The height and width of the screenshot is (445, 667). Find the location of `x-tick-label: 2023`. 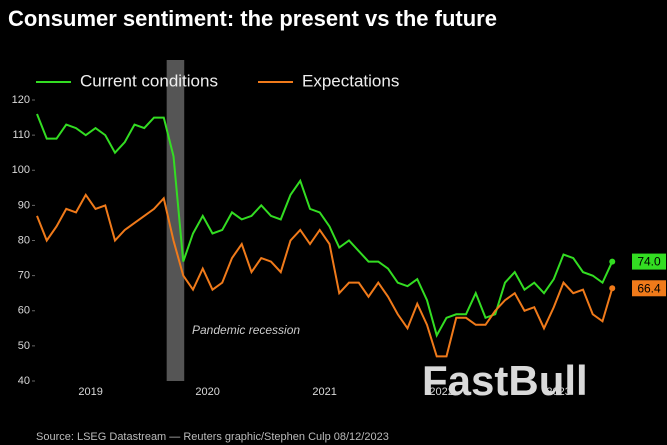

x-tick-label: 2023 is located at coordinates (558, 392).